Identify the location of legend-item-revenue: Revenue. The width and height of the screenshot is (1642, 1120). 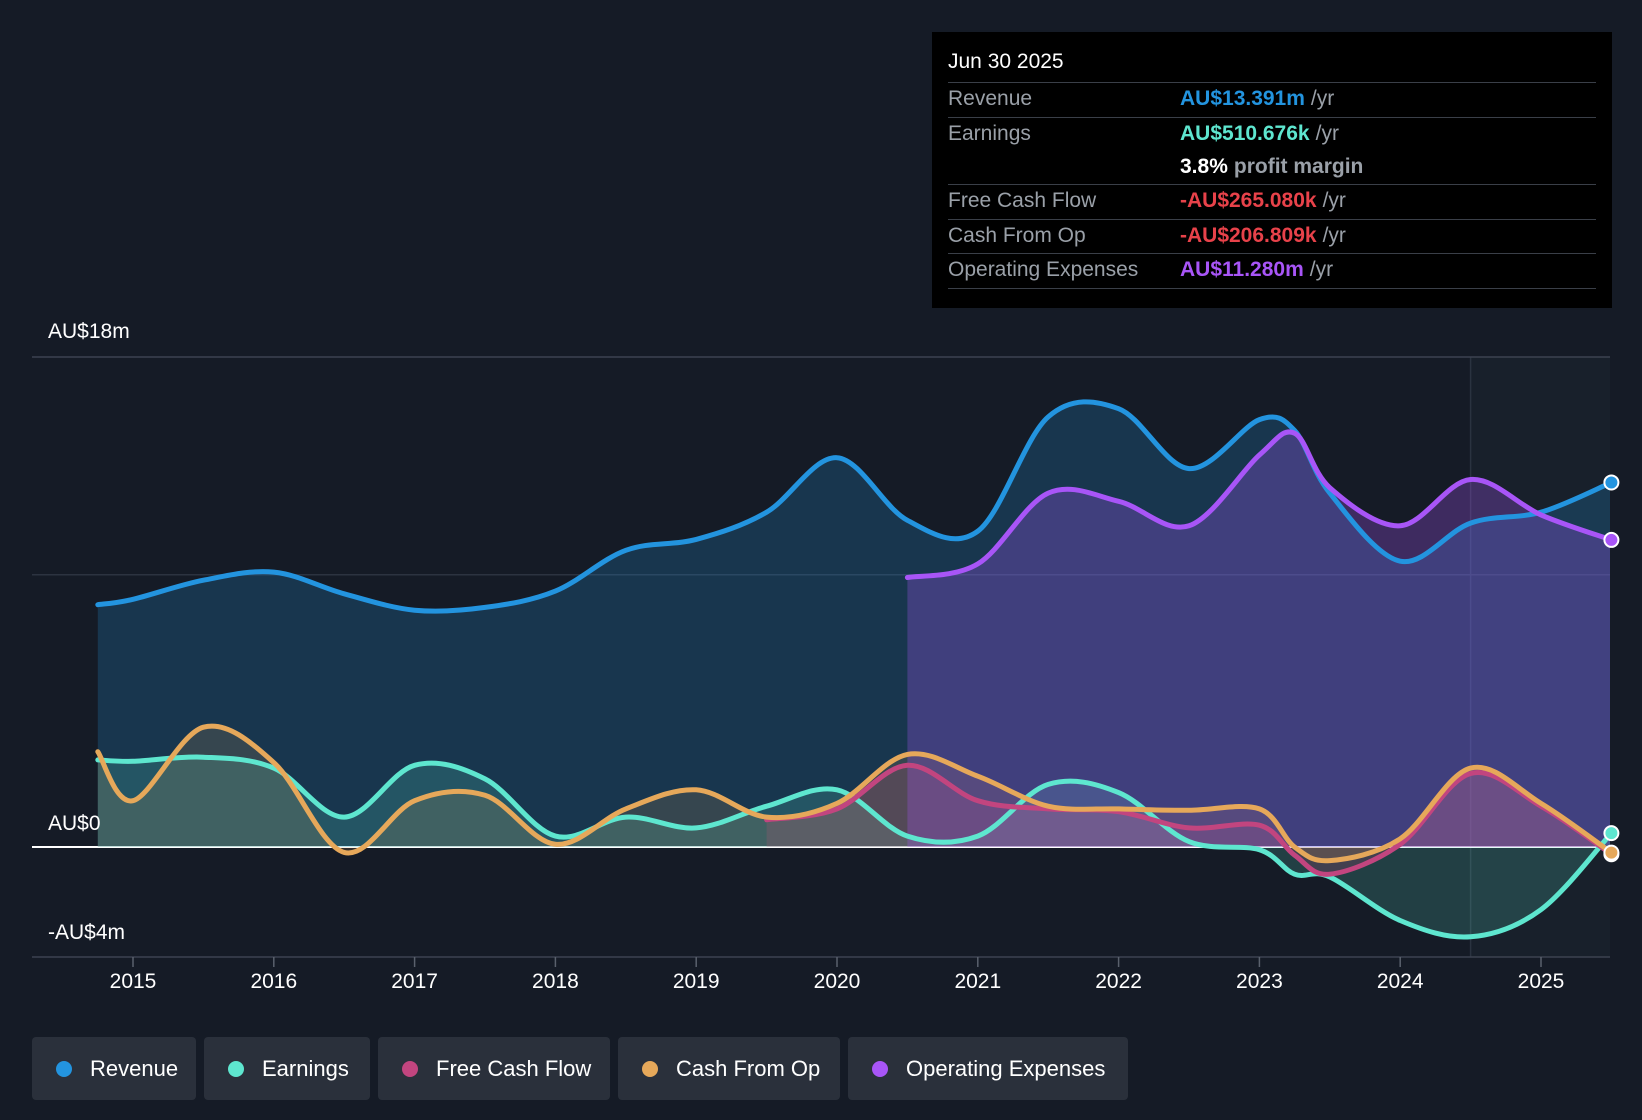
(114, 1068).